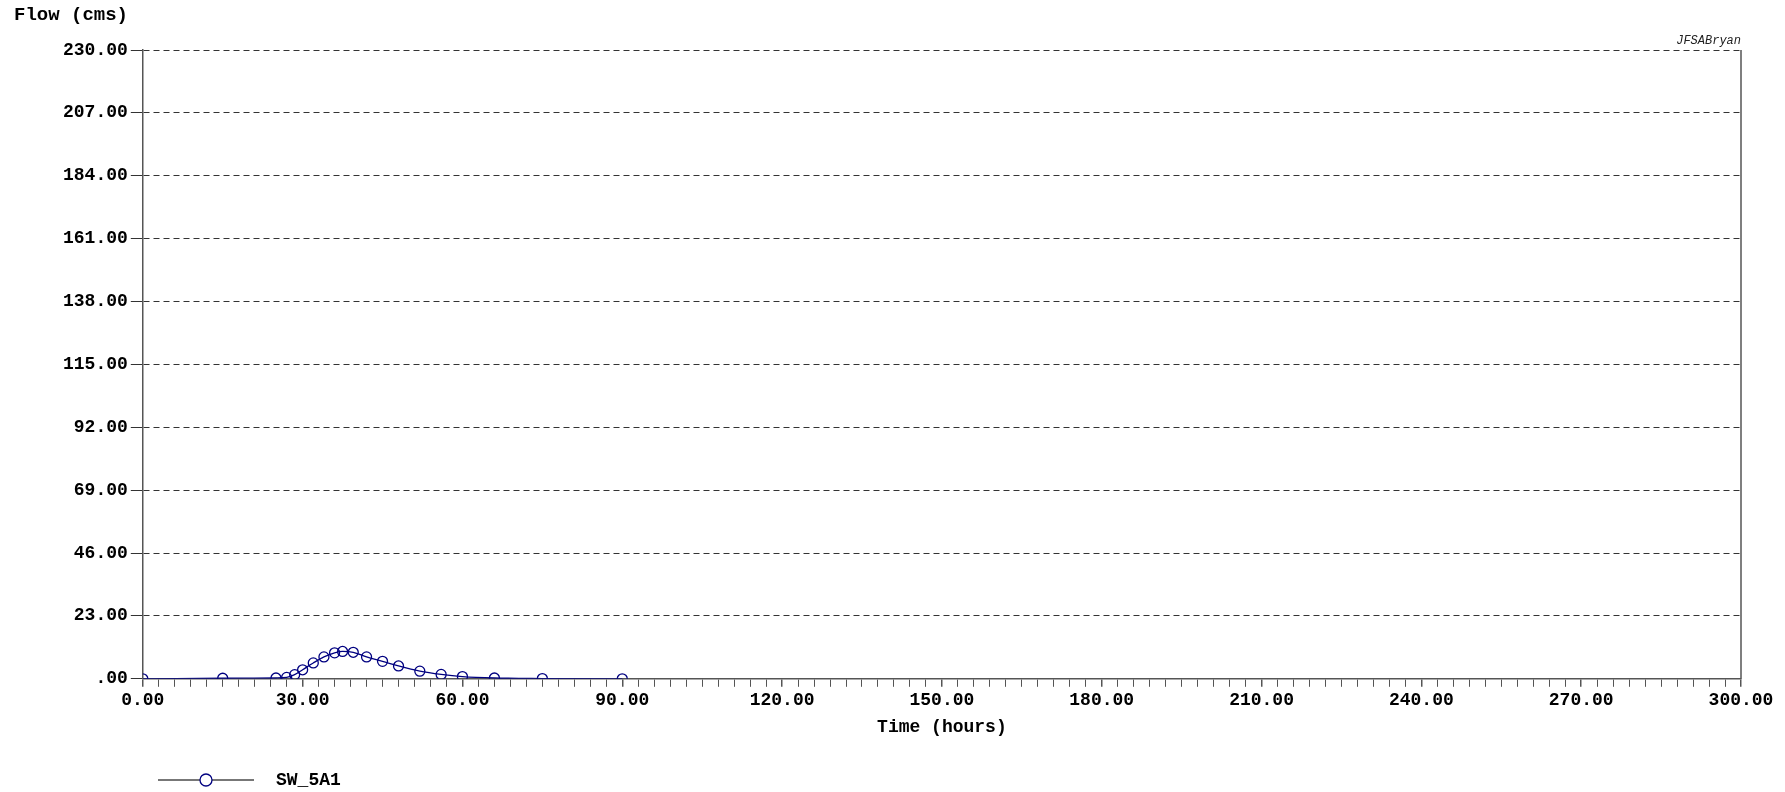  What do you see at coordinates (100, 615) in the screenshot?
I see `y-tick-label: 23.00` at bounding box center [100, 615].